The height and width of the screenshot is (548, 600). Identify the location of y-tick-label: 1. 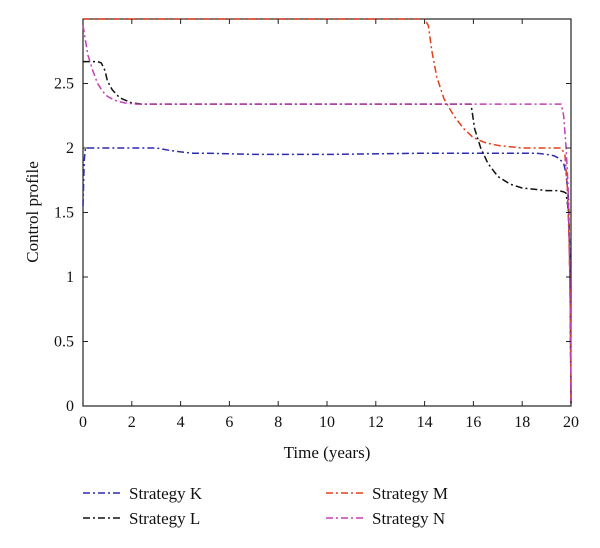
(70, 277).